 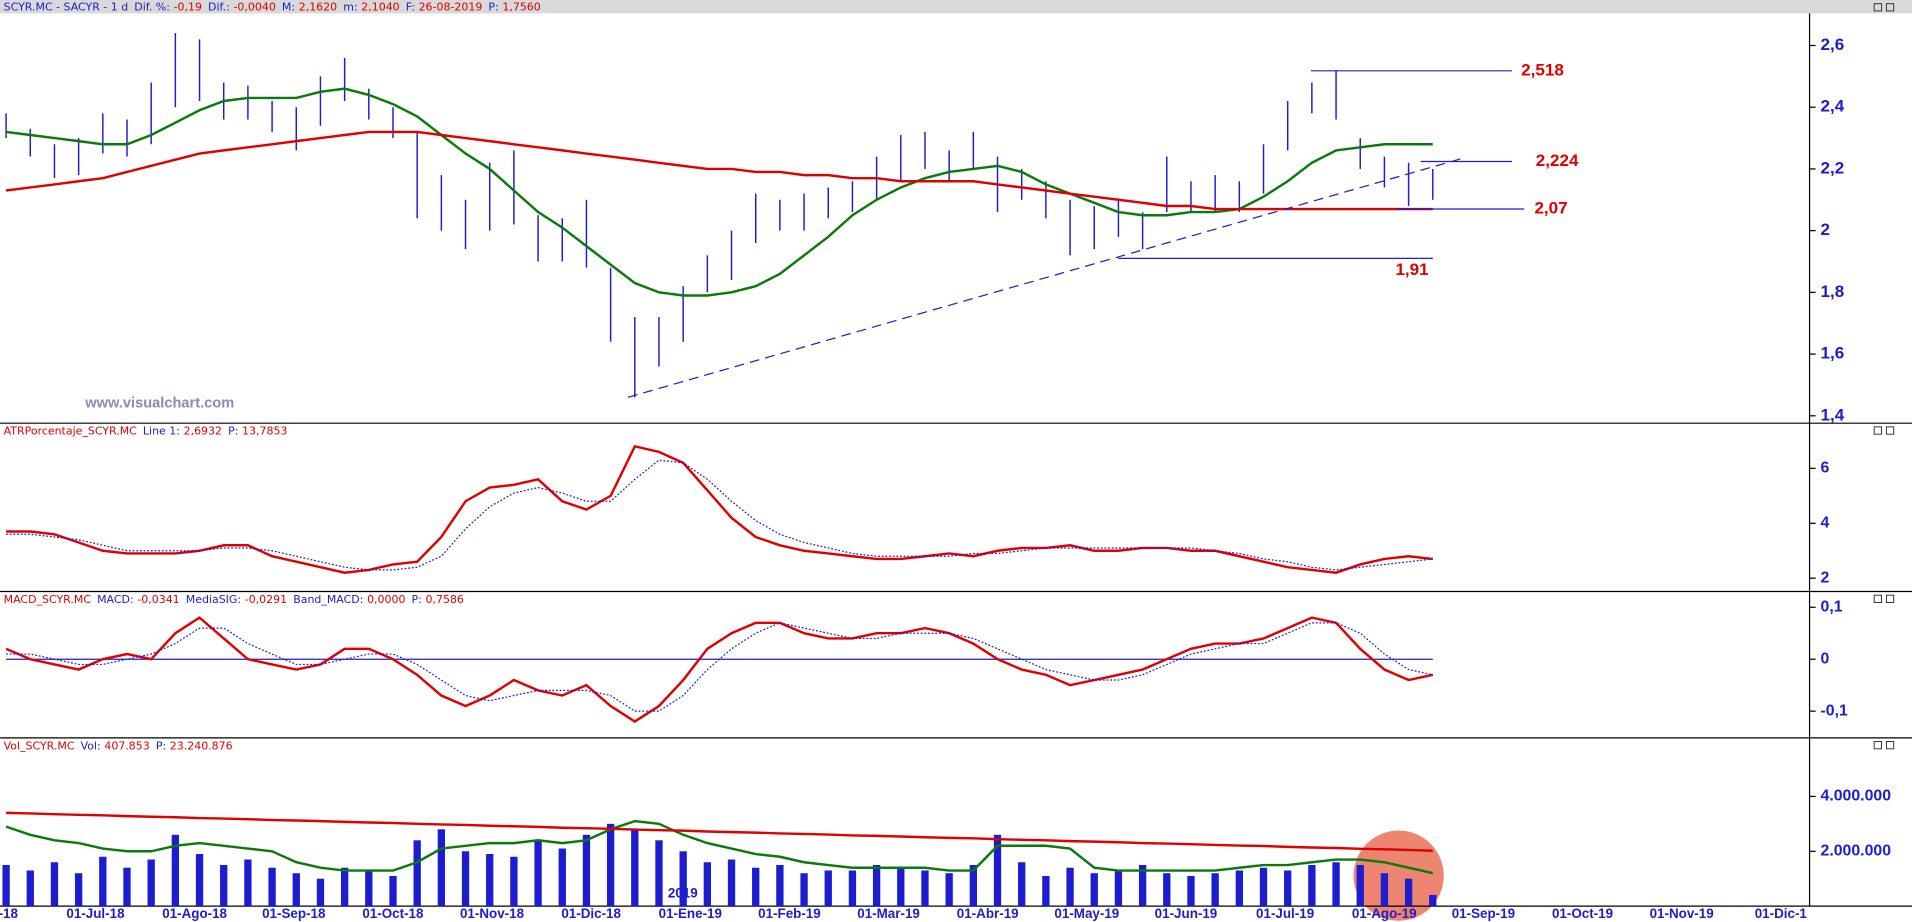 What do you see at coordinates (213, 599) in the screenshot?
I see `header-label: MediaSIG:` at bounding box center [213, 599].